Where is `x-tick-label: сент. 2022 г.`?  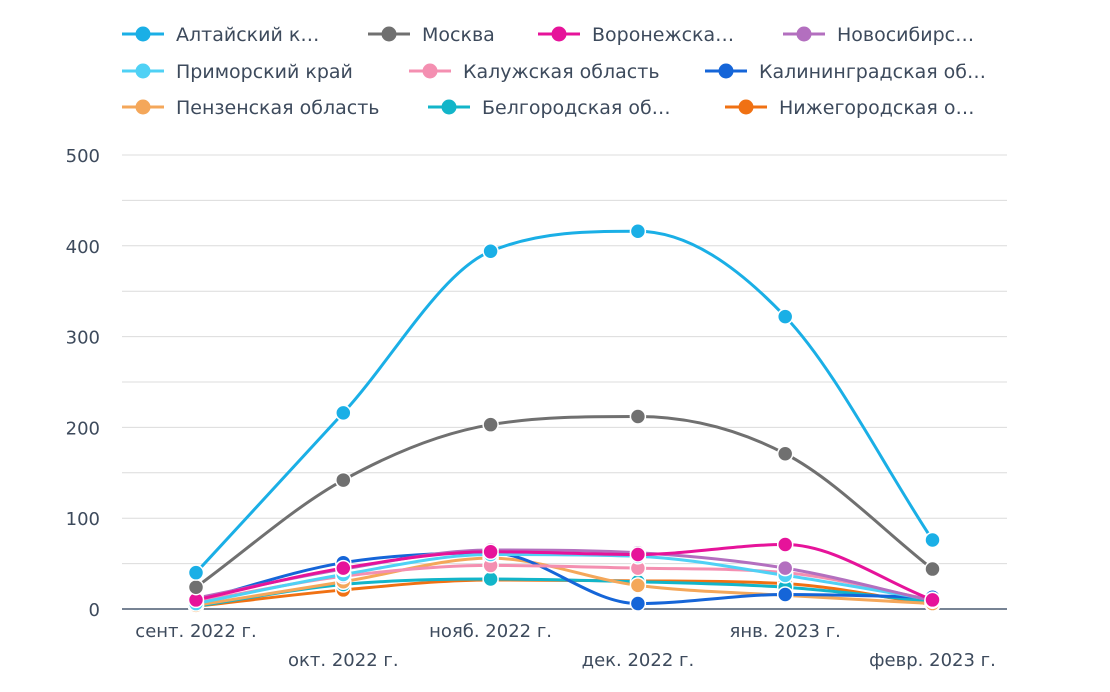 x-tick-label: сент. 2022 г. is located at coordinates (195, 631).